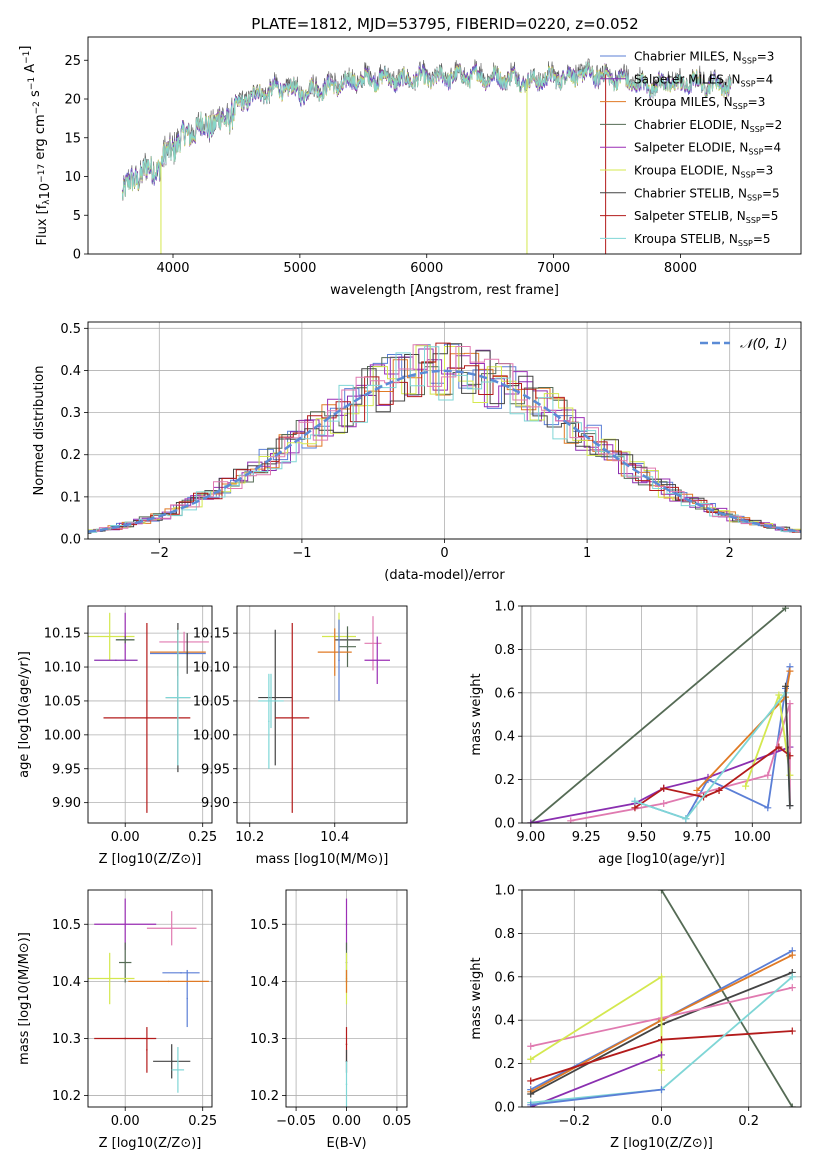 This screenshot has width=819, height=1170. Describe the element at coordinates (66, 803) in the screenshot. I see `y-tick-label: 9.90` at that location.